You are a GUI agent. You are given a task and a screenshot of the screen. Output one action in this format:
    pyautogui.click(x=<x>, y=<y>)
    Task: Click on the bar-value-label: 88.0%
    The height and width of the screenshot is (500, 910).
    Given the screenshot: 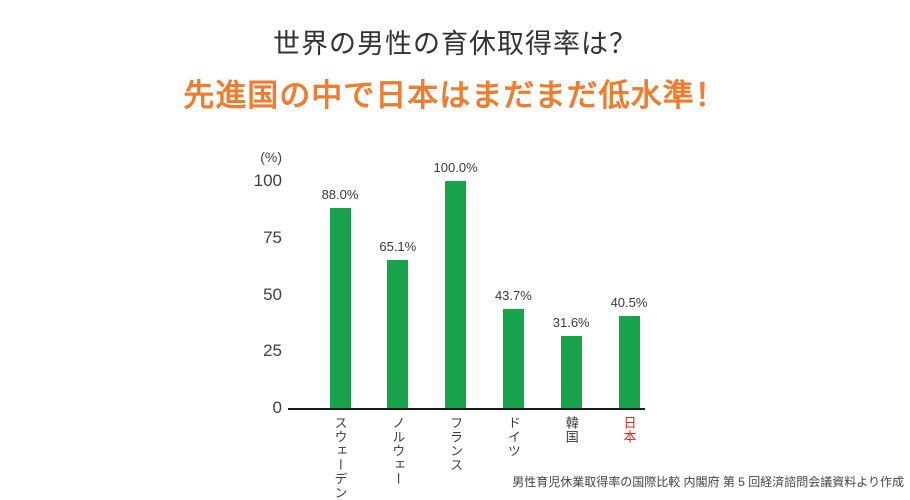 What is the action you would take?
    pyautogui.click(x=340, y=195)
    